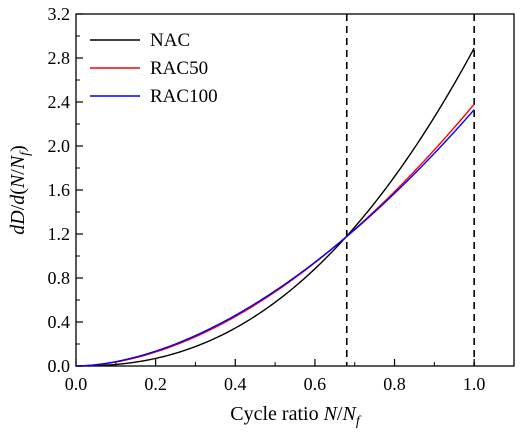  What do you see at coordinates (59, 278) in the screenshot?
I see `y-tick-label: 0.8` at bounding box center [59, 278].